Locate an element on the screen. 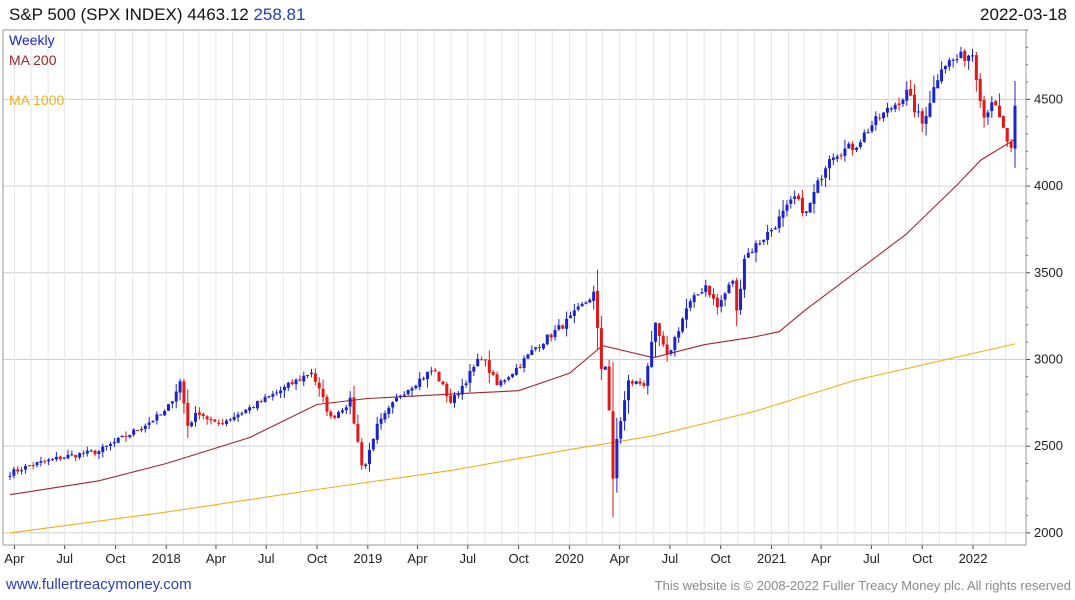 This screenshot has width=1075, height=600. x-tick-label: Oct is located at coordinates (115, 558).